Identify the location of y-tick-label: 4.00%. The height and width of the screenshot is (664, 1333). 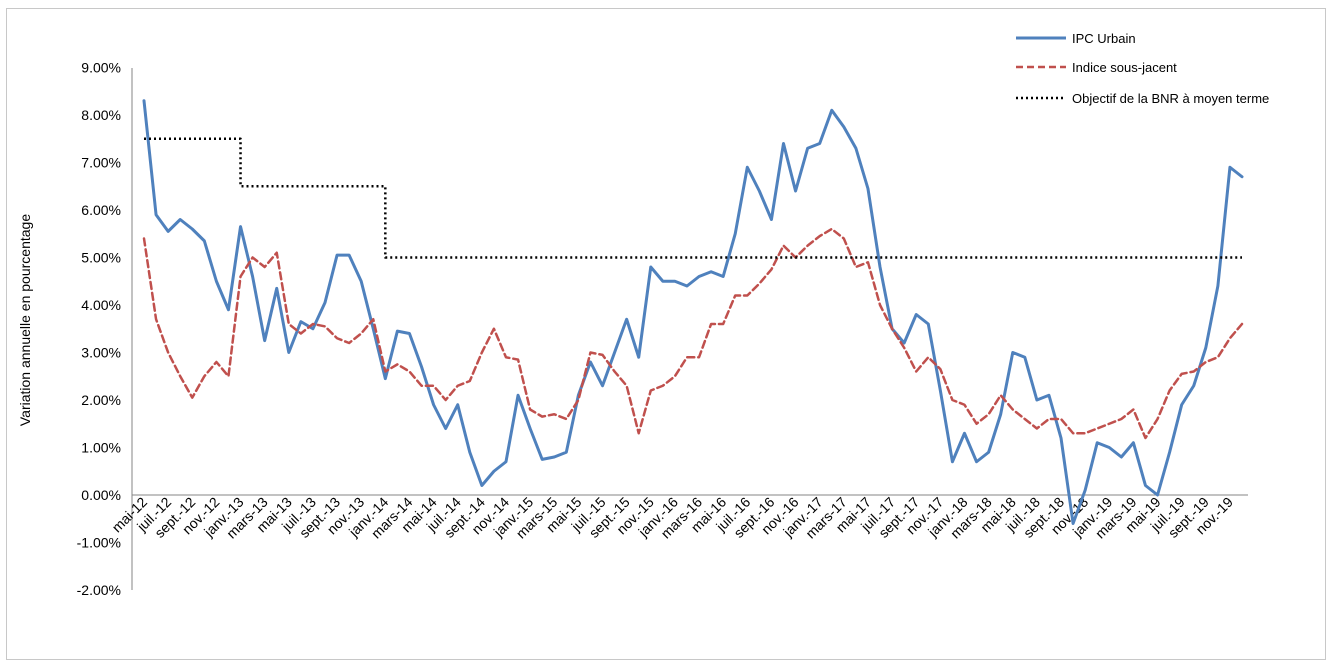
(101, 305).